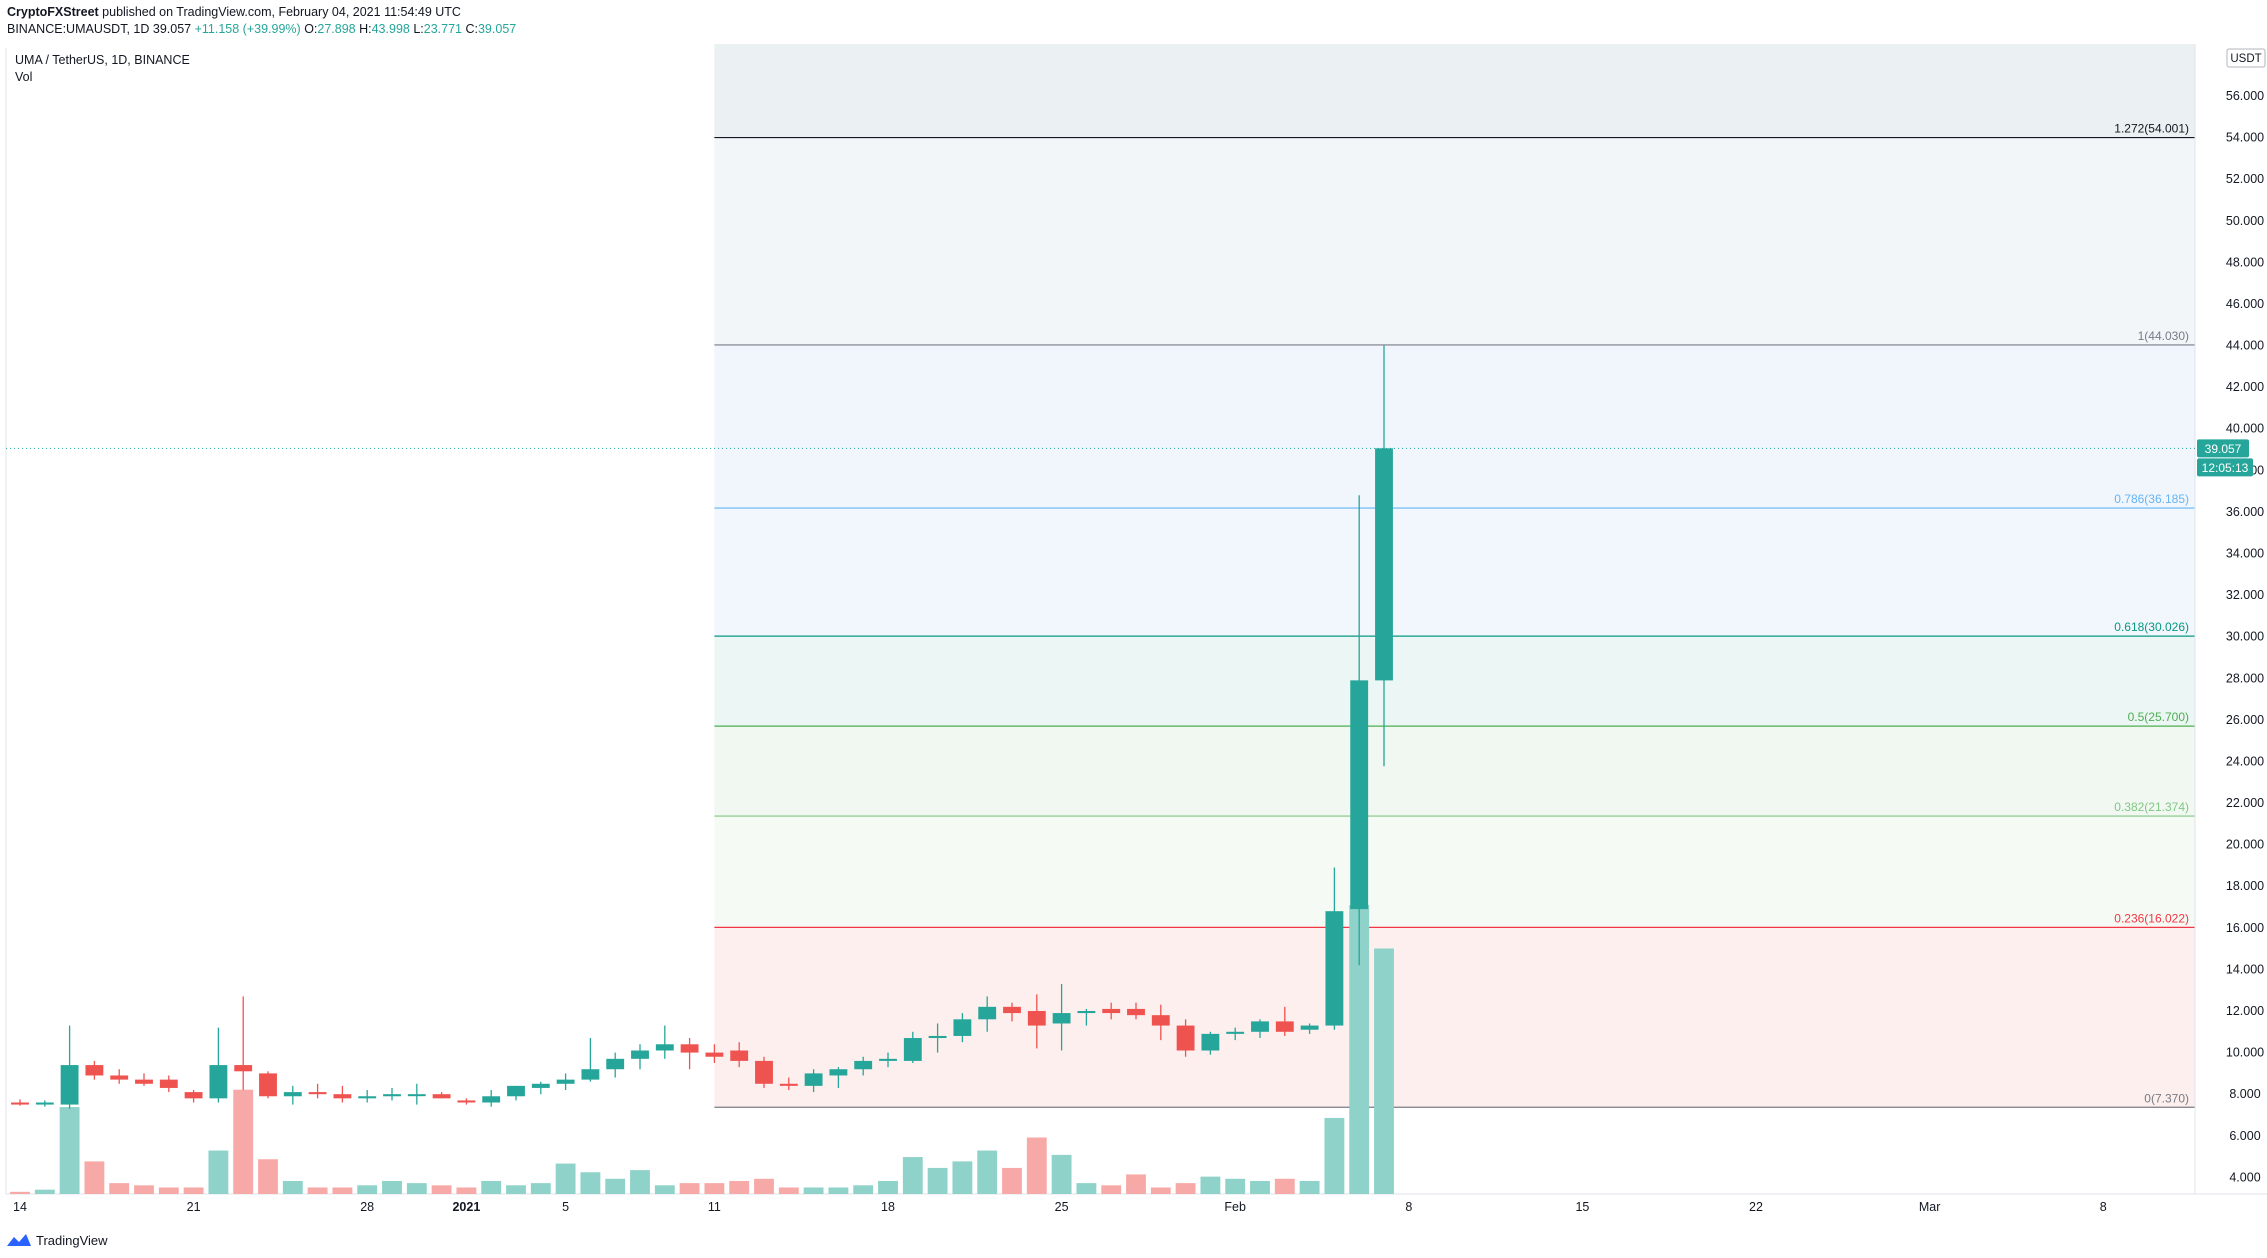 The height and width of the screenshot is (1258, 2267). I want to click on price-tick-label: 24.000, so click(2245, 761).